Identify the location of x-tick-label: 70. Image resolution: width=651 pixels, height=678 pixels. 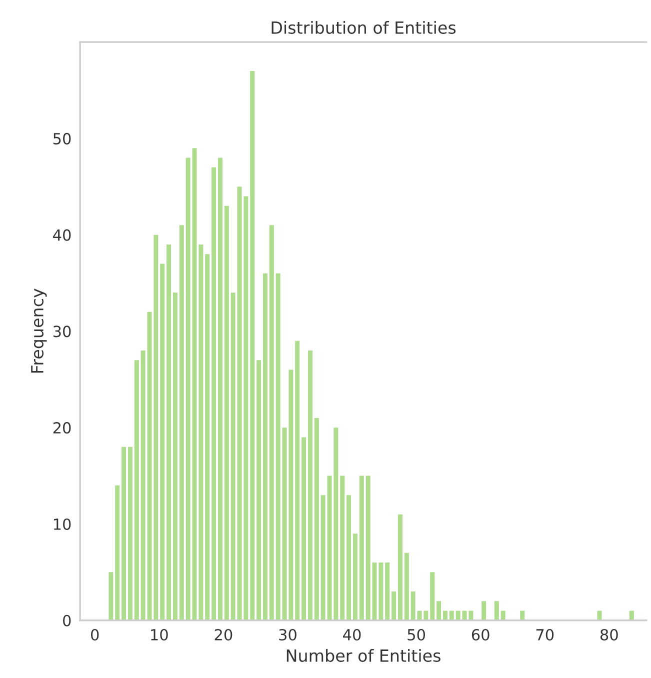
(545, 634).